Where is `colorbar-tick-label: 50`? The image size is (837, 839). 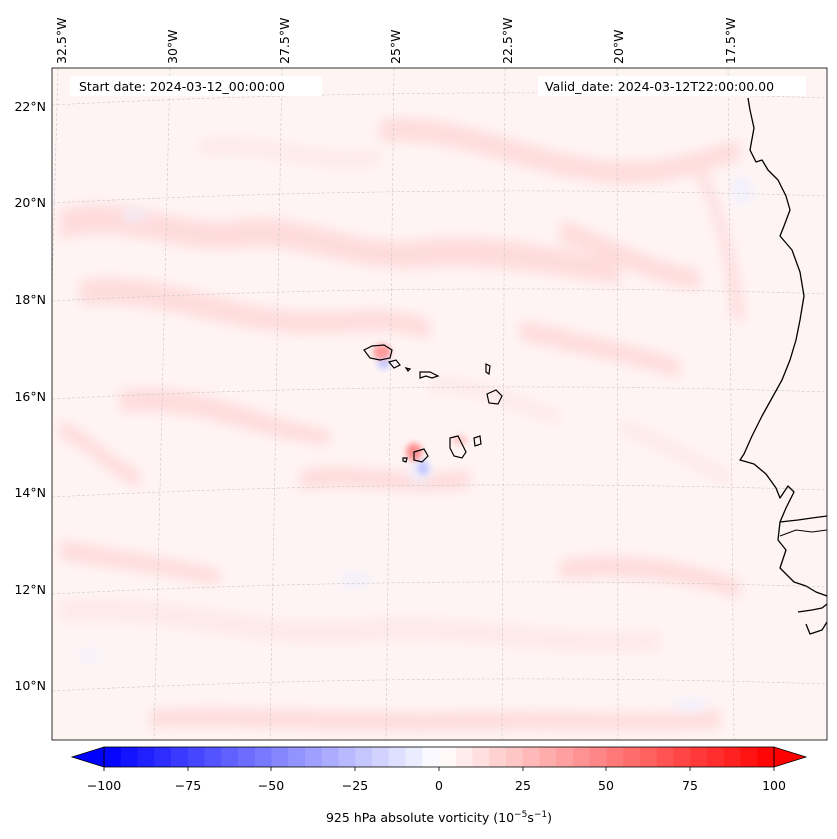 colorbar-tick-label: 50 is located at coordinates (606, 785).